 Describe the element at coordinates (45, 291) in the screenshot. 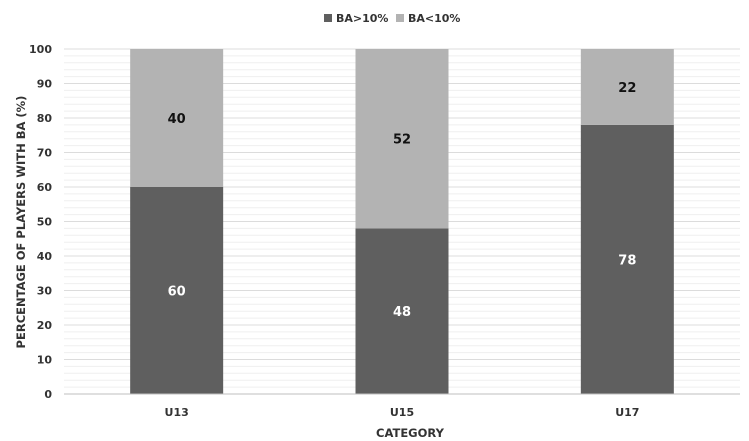

I see `y-tick-label: 30` at that location.